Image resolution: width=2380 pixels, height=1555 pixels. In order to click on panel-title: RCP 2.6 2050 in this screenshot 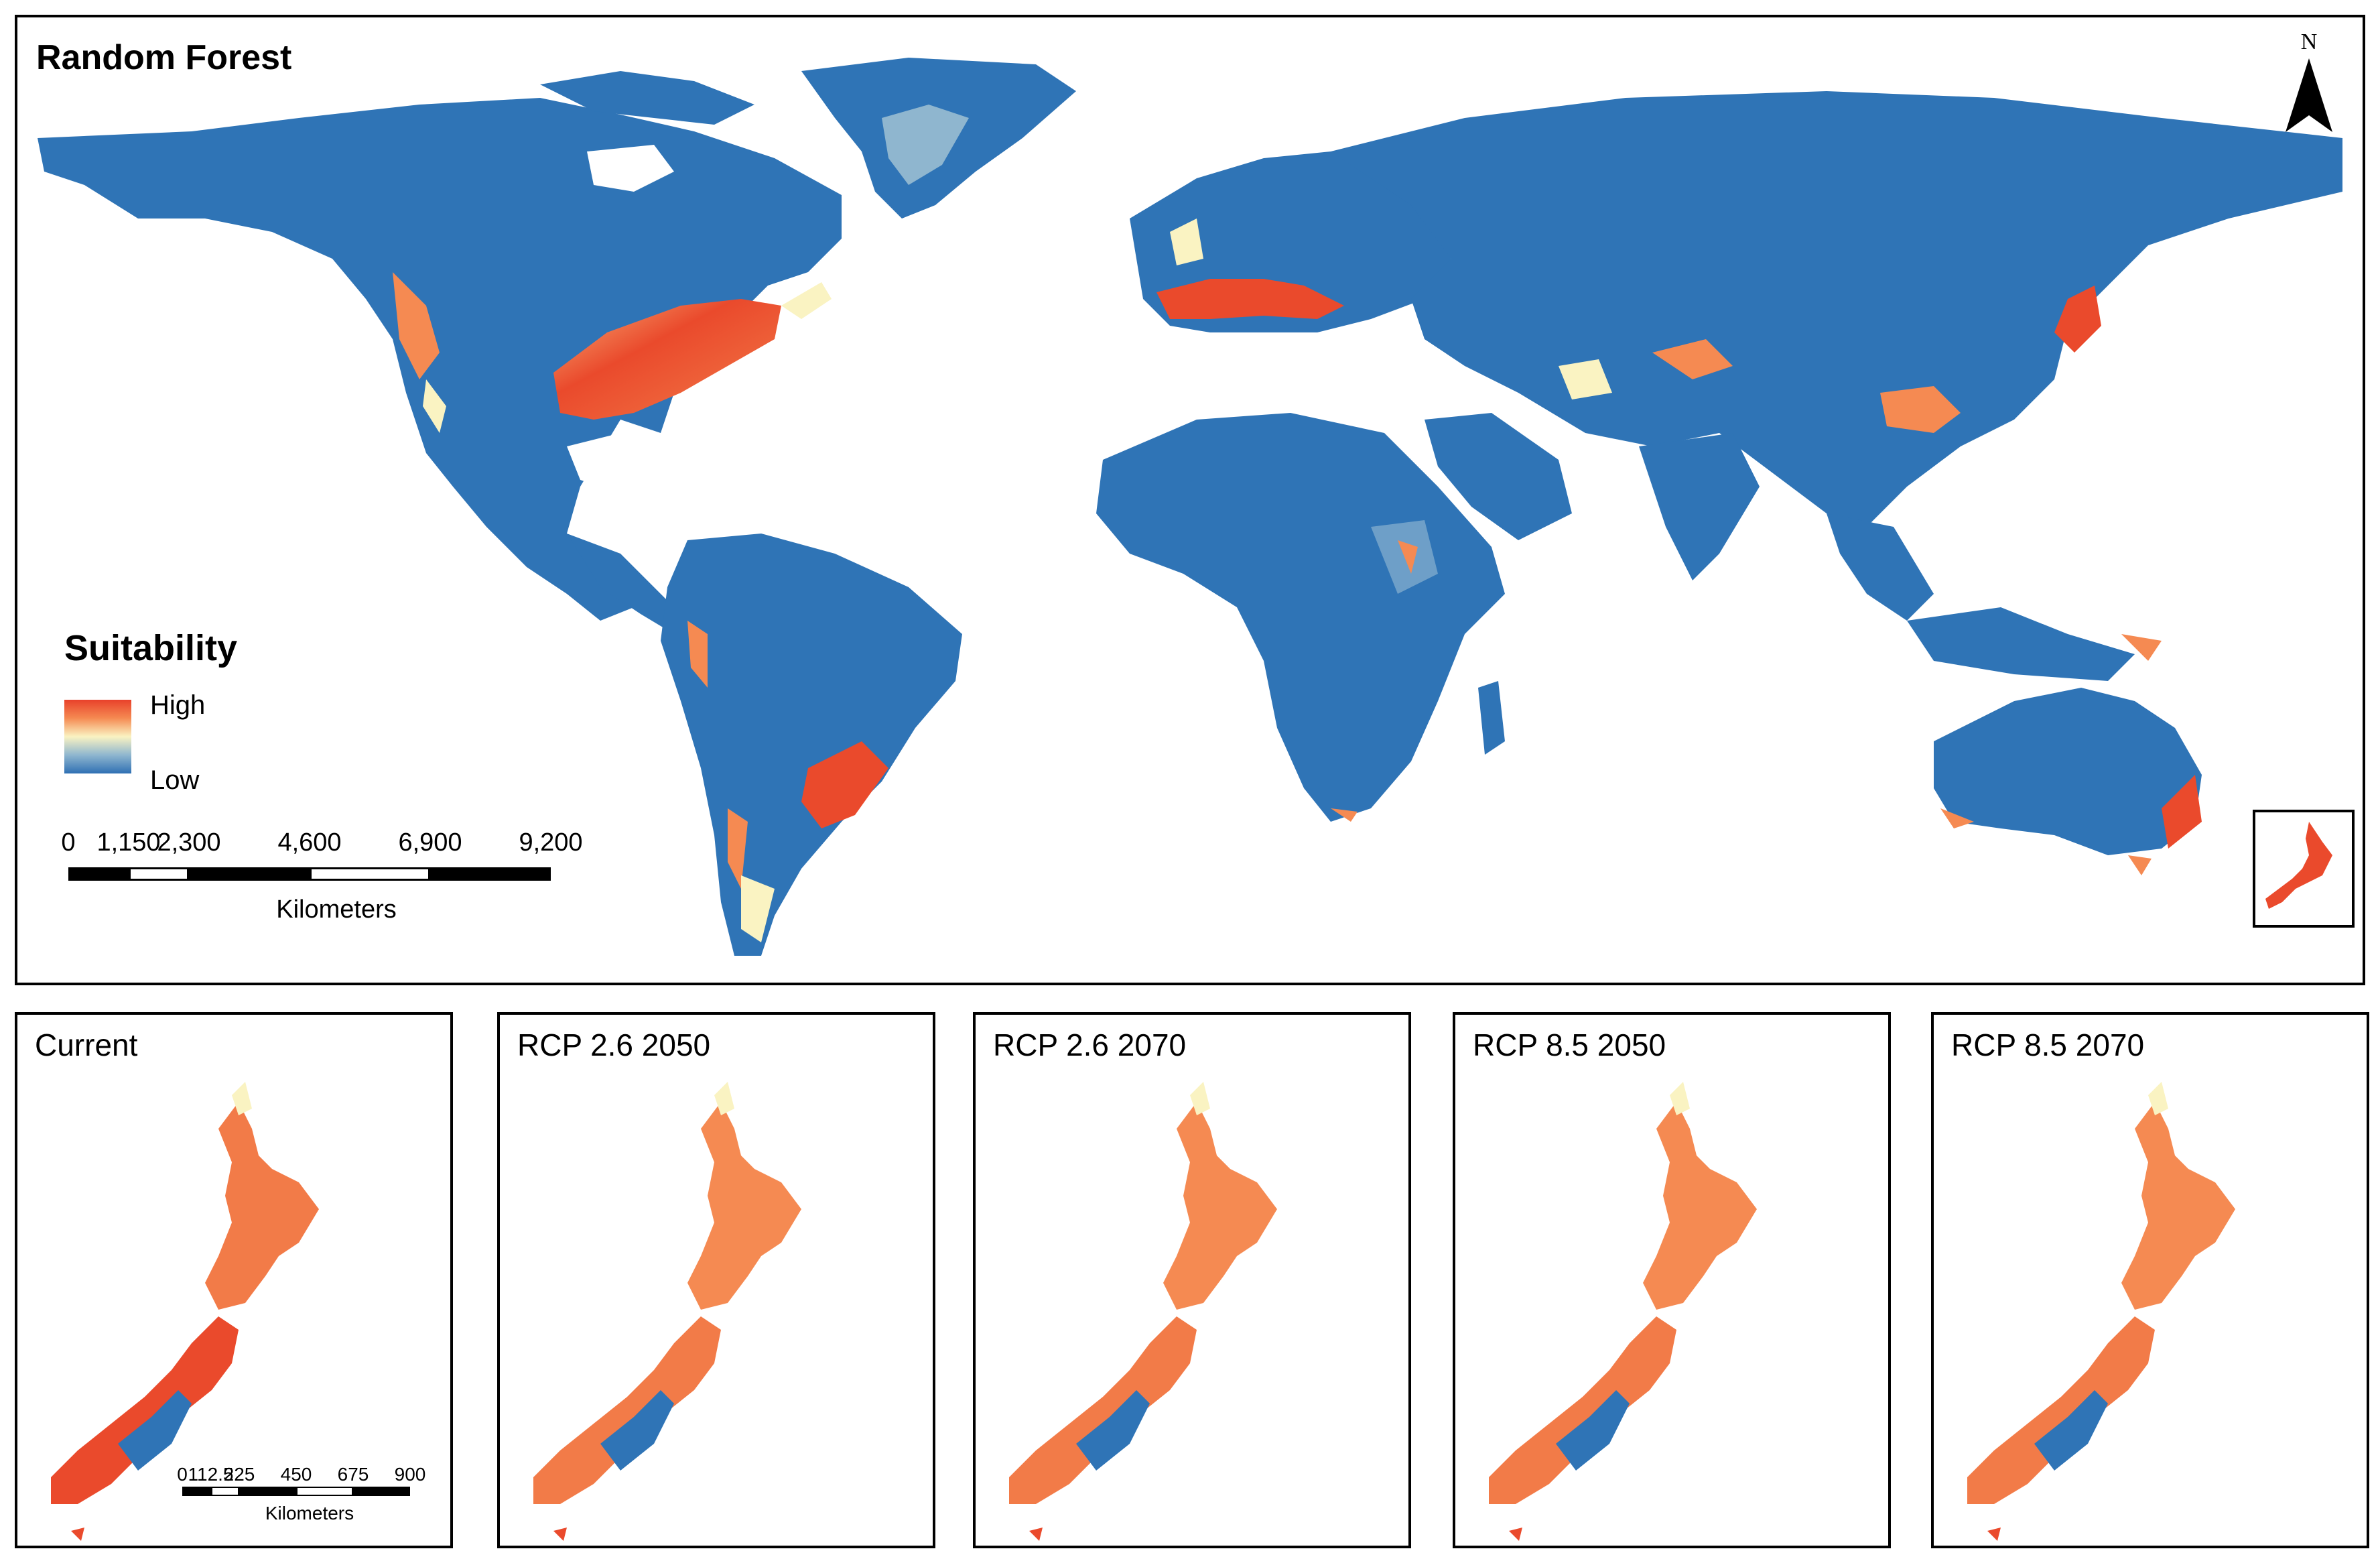, I will do `click(614, 1045)`.